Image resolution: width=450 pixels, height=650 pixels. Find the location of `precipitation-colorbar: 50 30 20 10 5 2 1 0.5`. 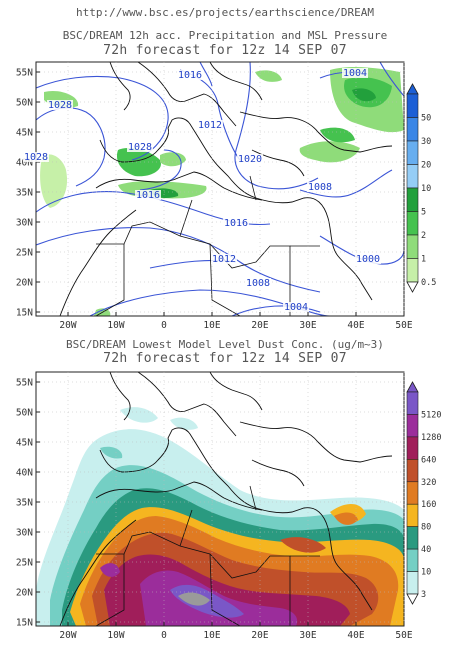

precipitation-colorbar: 50 30 20 10 5 2 1 0.5 is located at coordinates (421, 188).